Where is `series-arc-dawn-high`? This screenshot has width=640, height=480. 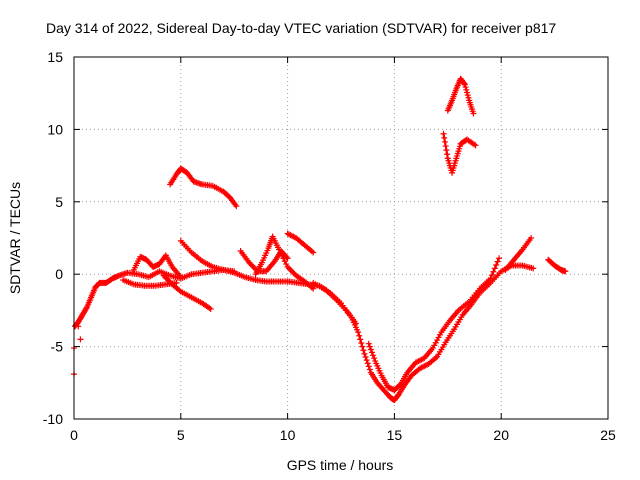
series-arc-dawn-high is located at coordinates (203, 187).